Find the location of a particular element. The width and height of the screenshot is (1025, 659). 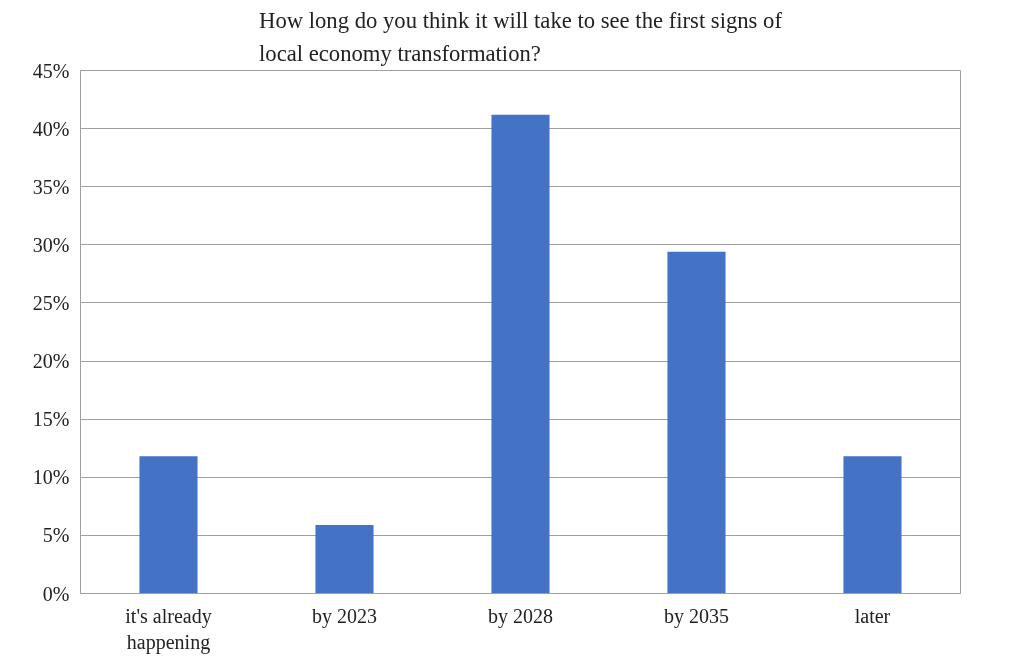

y-tick-label: 5% is located at coordinates (56, 535).